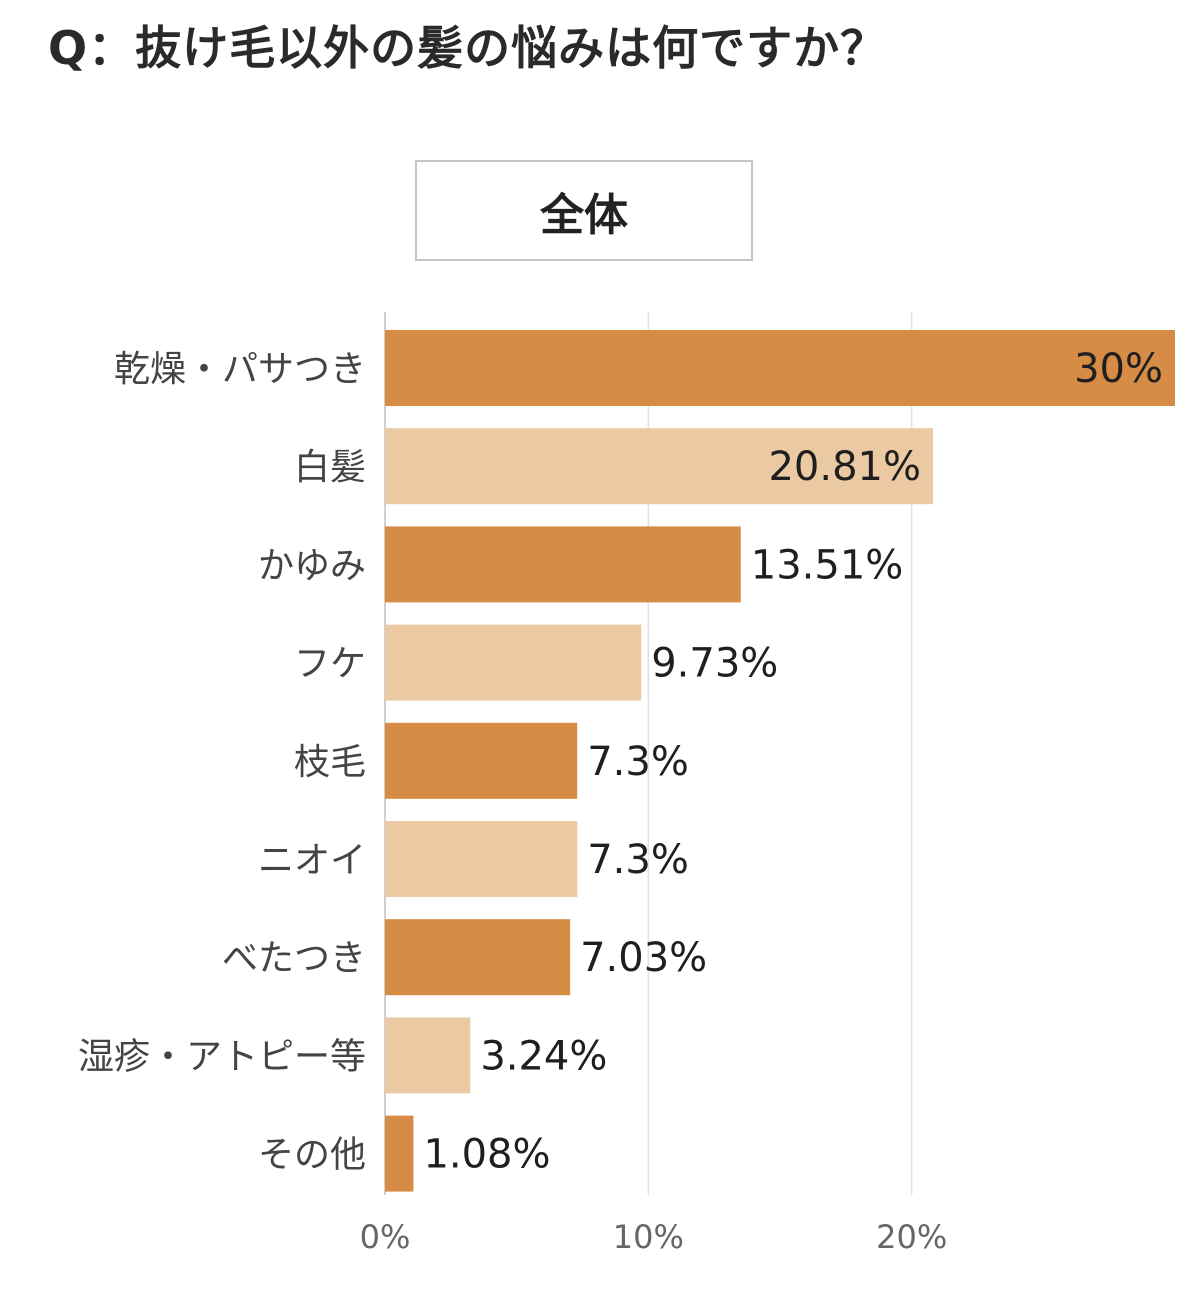 The width and height of the screenshot is (1200, 1307). Describe the element at coordinates (294, 958) in the screenshot. I see `category-label: べたつき` at that location.